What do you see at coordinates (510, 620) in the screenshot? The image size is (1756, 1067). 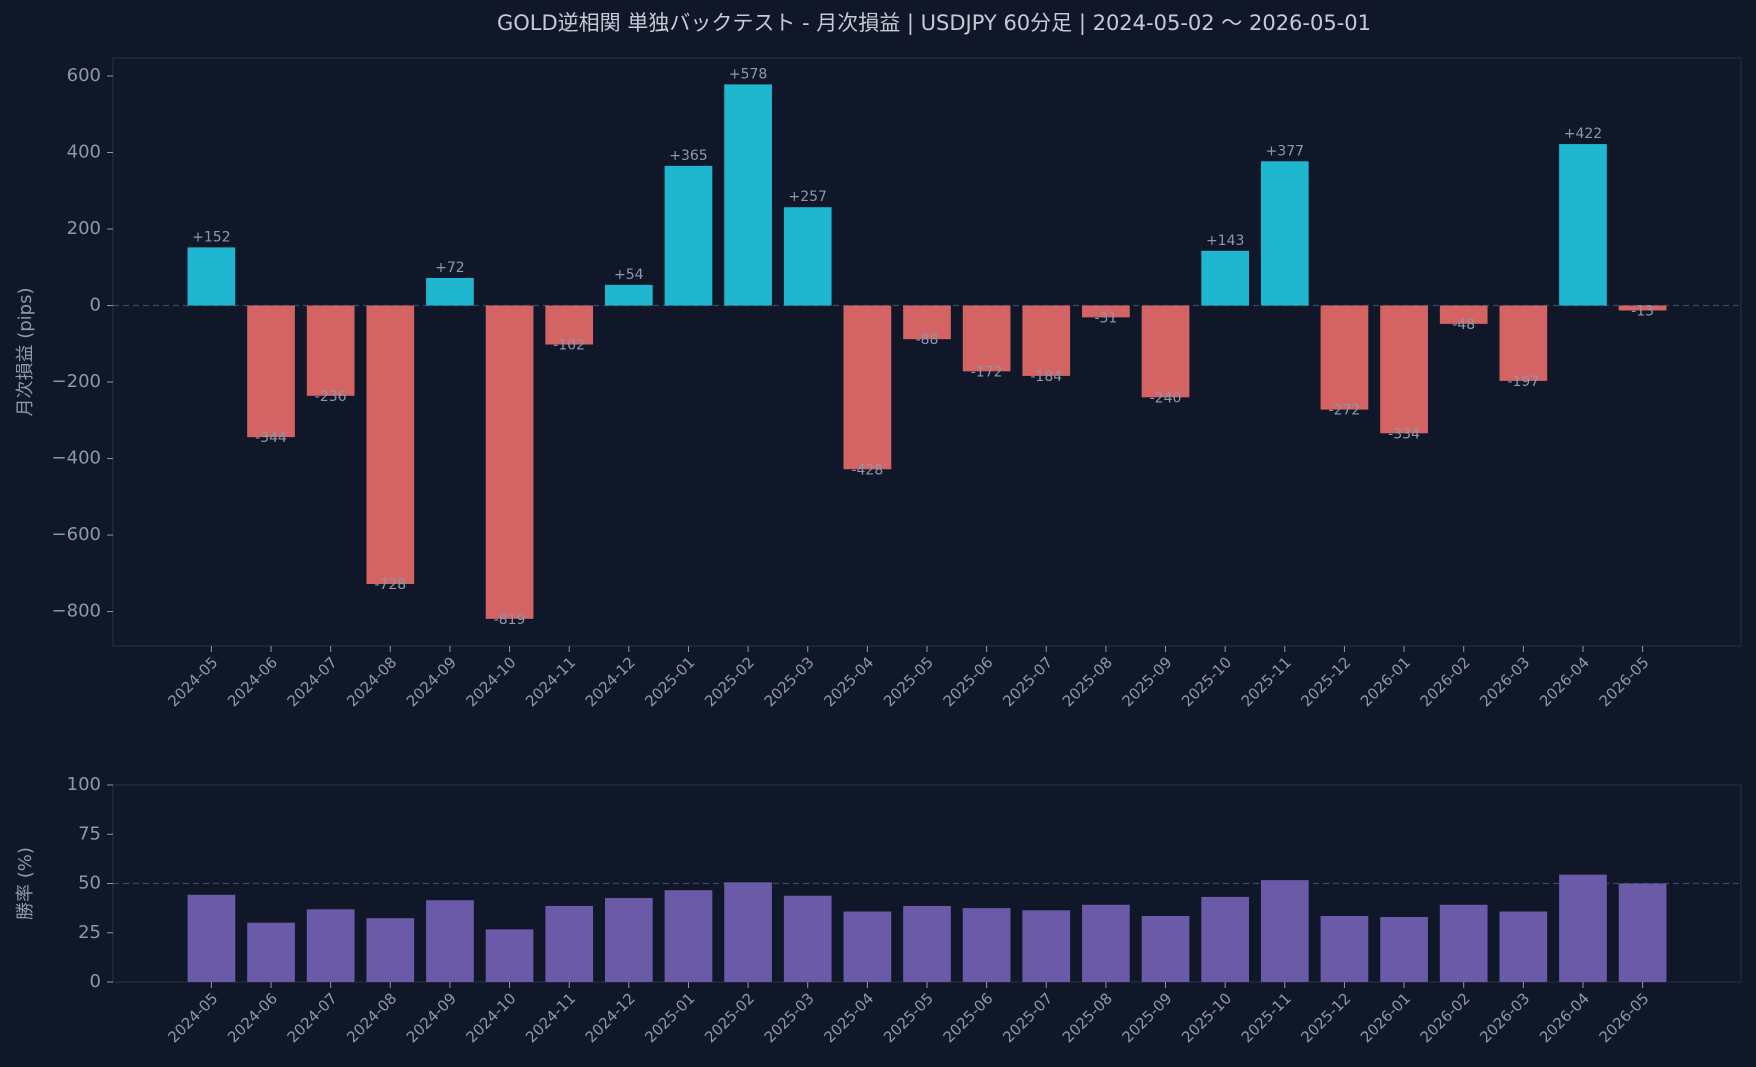 I see `value-label: -819` at bounding box center [510, 620].